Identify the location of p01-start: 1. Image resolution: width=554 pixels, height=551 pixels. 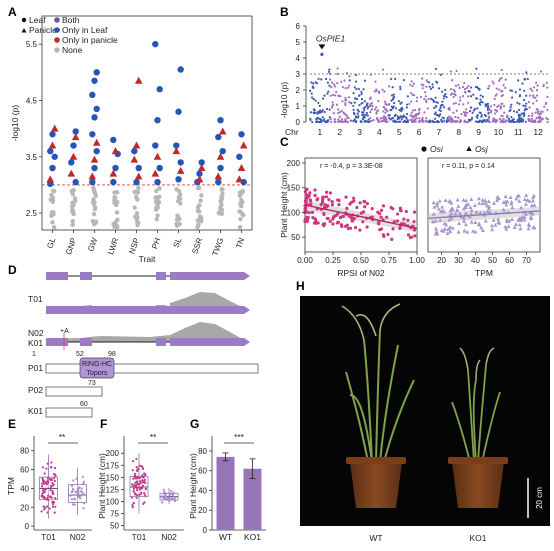
(34, 354).